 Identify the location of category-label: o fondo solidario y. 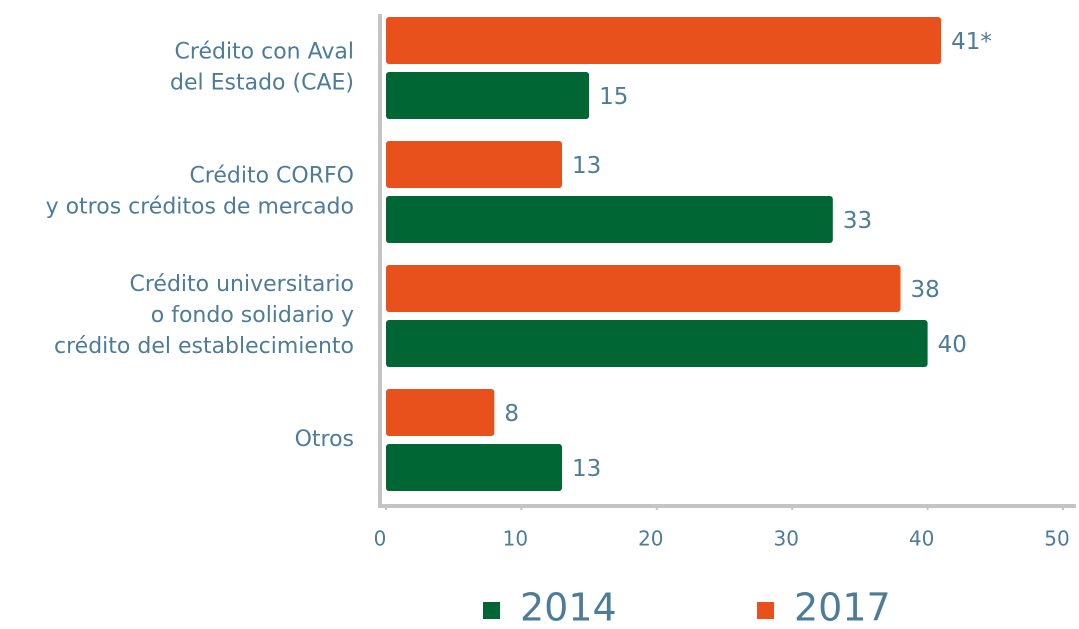
(252, 315).